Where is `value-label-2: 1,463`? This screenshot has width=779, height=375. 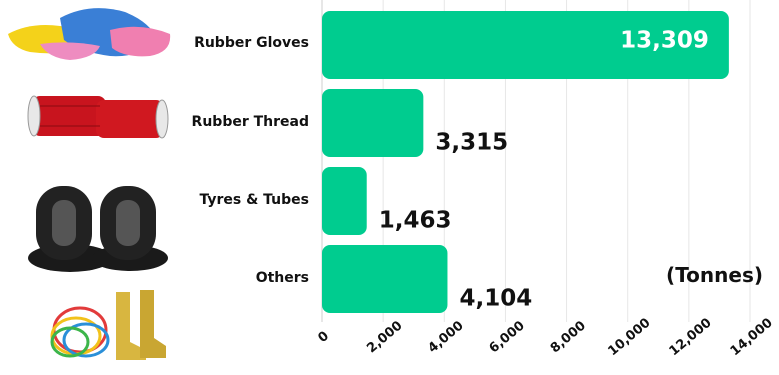 value-label-2: 1,463 is located at coordinates (415, 221).